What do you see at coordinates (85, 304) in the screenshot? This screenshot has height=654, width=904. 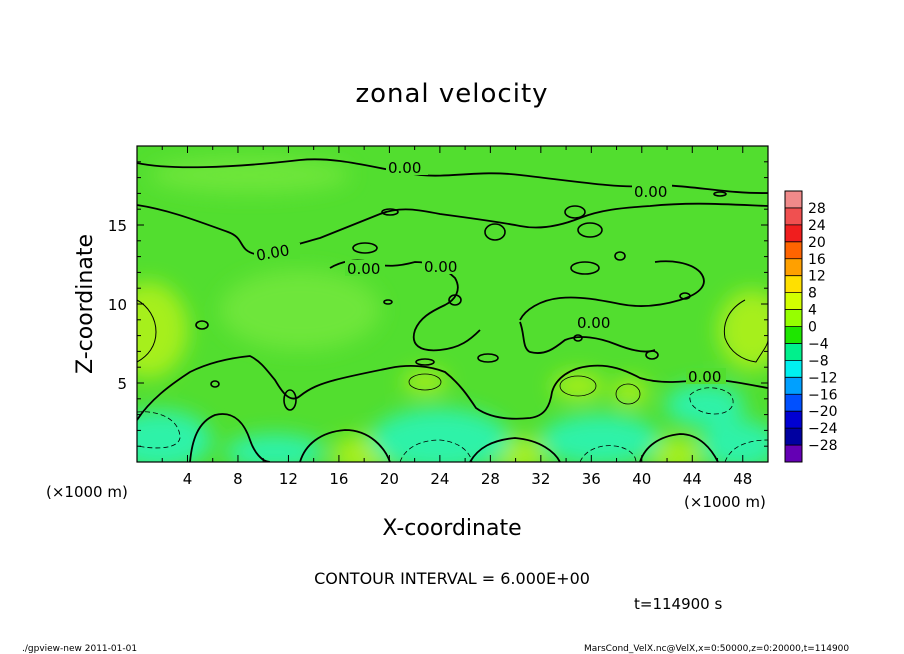 I see `y-axis-label: Z-coordinate` at bounding box center [85, 304].